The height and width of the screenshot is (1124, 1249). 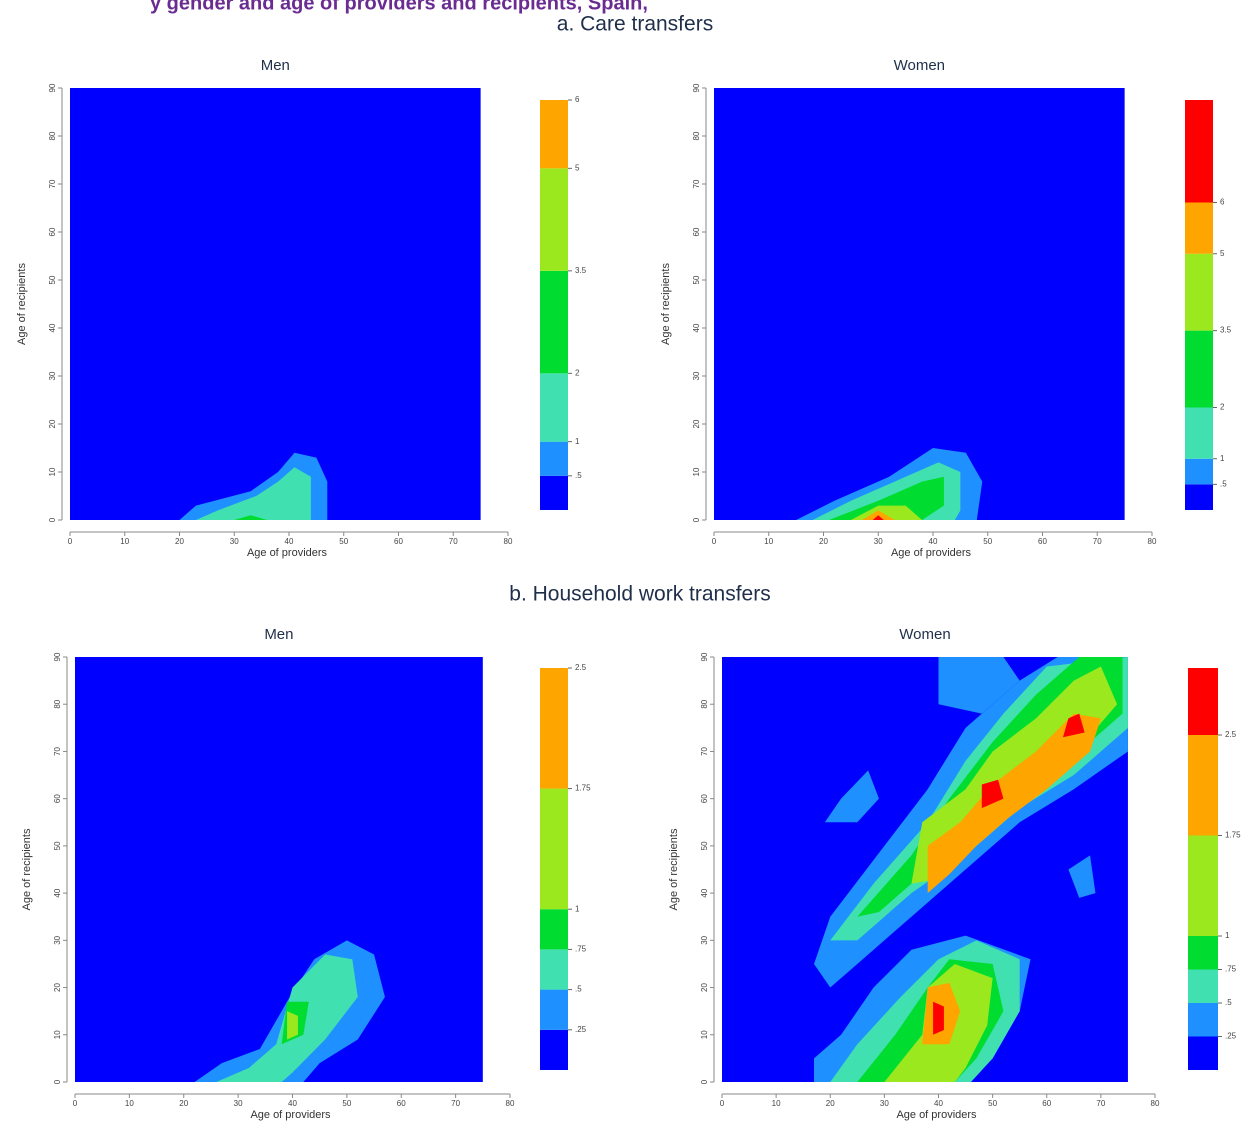 What do you see at coordinates (635, 24) in the screenshot?
I see `section-title: a. Care transfers` at bounding box center [635, 24].